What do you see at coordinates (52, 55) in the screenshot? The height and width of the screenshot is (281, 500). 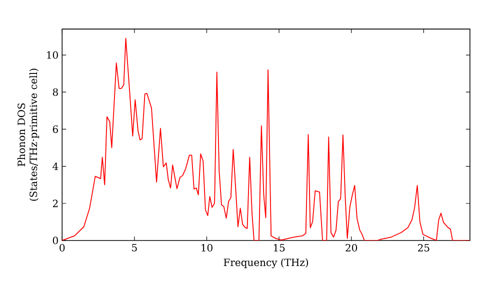 I see `y-tick-label: 10` at bounding box center [52, 55].